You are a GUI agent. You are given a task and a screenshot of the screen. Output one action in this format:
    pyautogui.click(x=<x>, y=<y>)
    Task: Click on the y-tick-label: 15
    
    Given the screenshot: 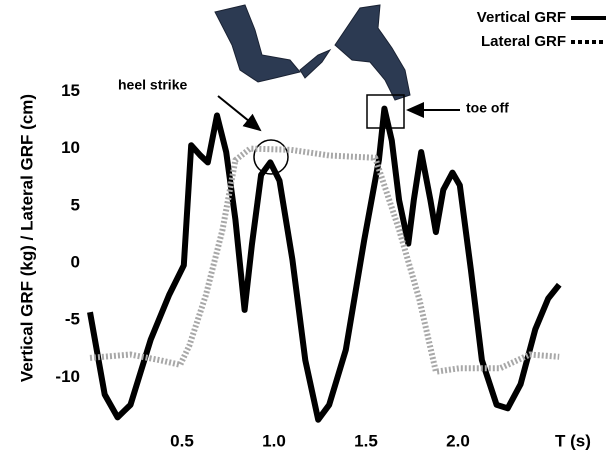 What is the action you would take?
    pyautogui.click(x=70, y=90)
    